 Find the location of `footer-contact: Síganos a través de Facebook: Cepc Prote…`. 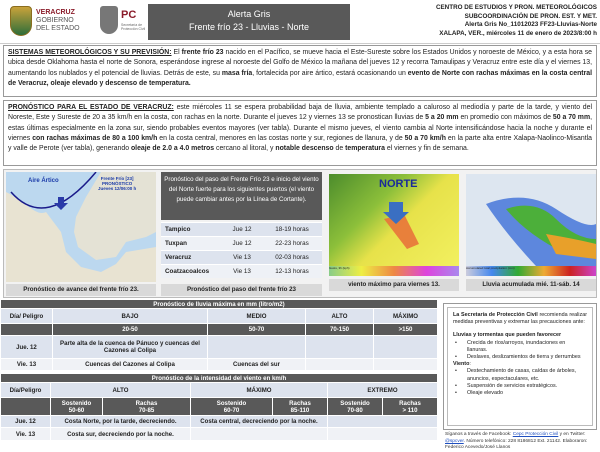

footer-contact: Síganos a través de Facebook: Cepc Prote… is located at coordinates (521, 442).